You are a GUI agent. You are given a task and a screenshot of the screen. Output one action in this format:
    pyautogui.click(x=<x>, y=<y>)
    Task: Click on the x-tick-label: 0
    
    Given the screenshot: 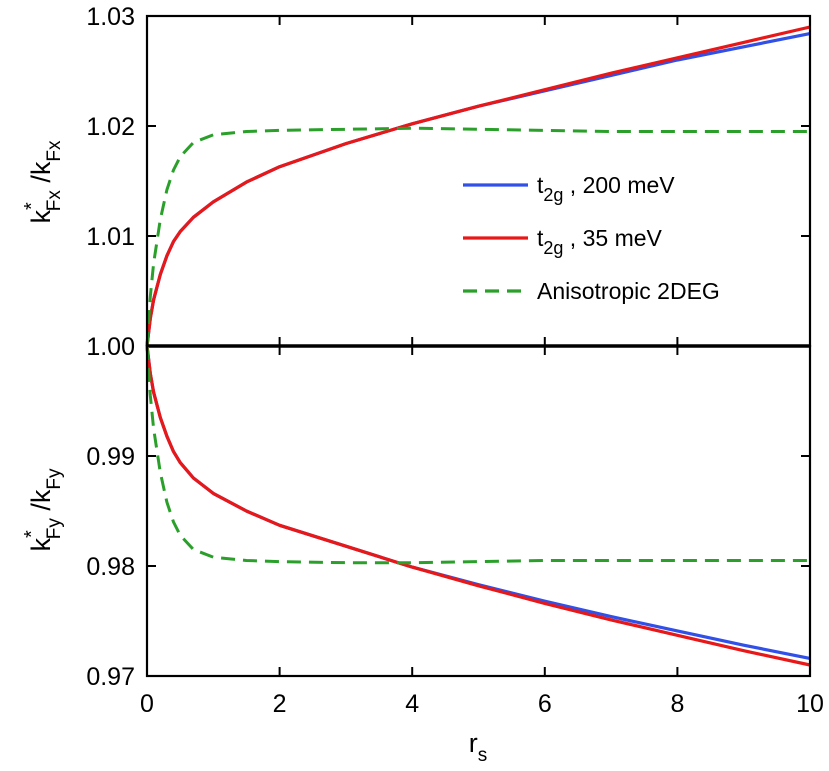 What is the action you would take?
    pyautogui.click(x=147, y=704)
    